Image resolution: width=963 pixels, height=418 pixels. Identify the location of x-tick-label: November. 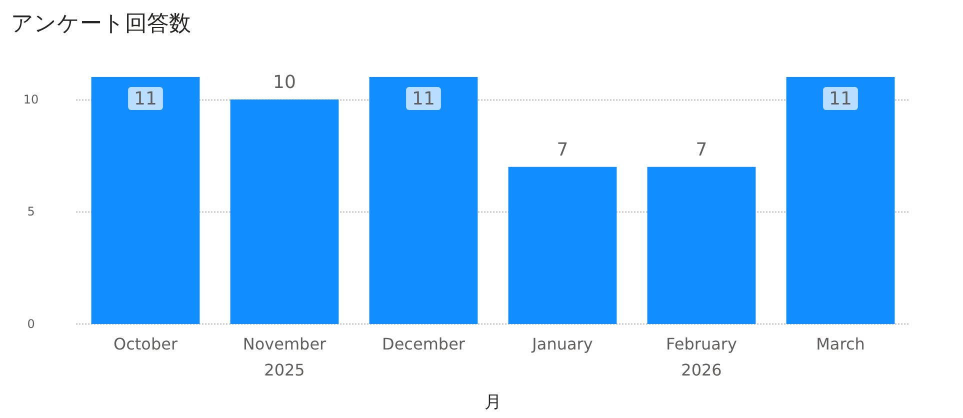
(284, 344).